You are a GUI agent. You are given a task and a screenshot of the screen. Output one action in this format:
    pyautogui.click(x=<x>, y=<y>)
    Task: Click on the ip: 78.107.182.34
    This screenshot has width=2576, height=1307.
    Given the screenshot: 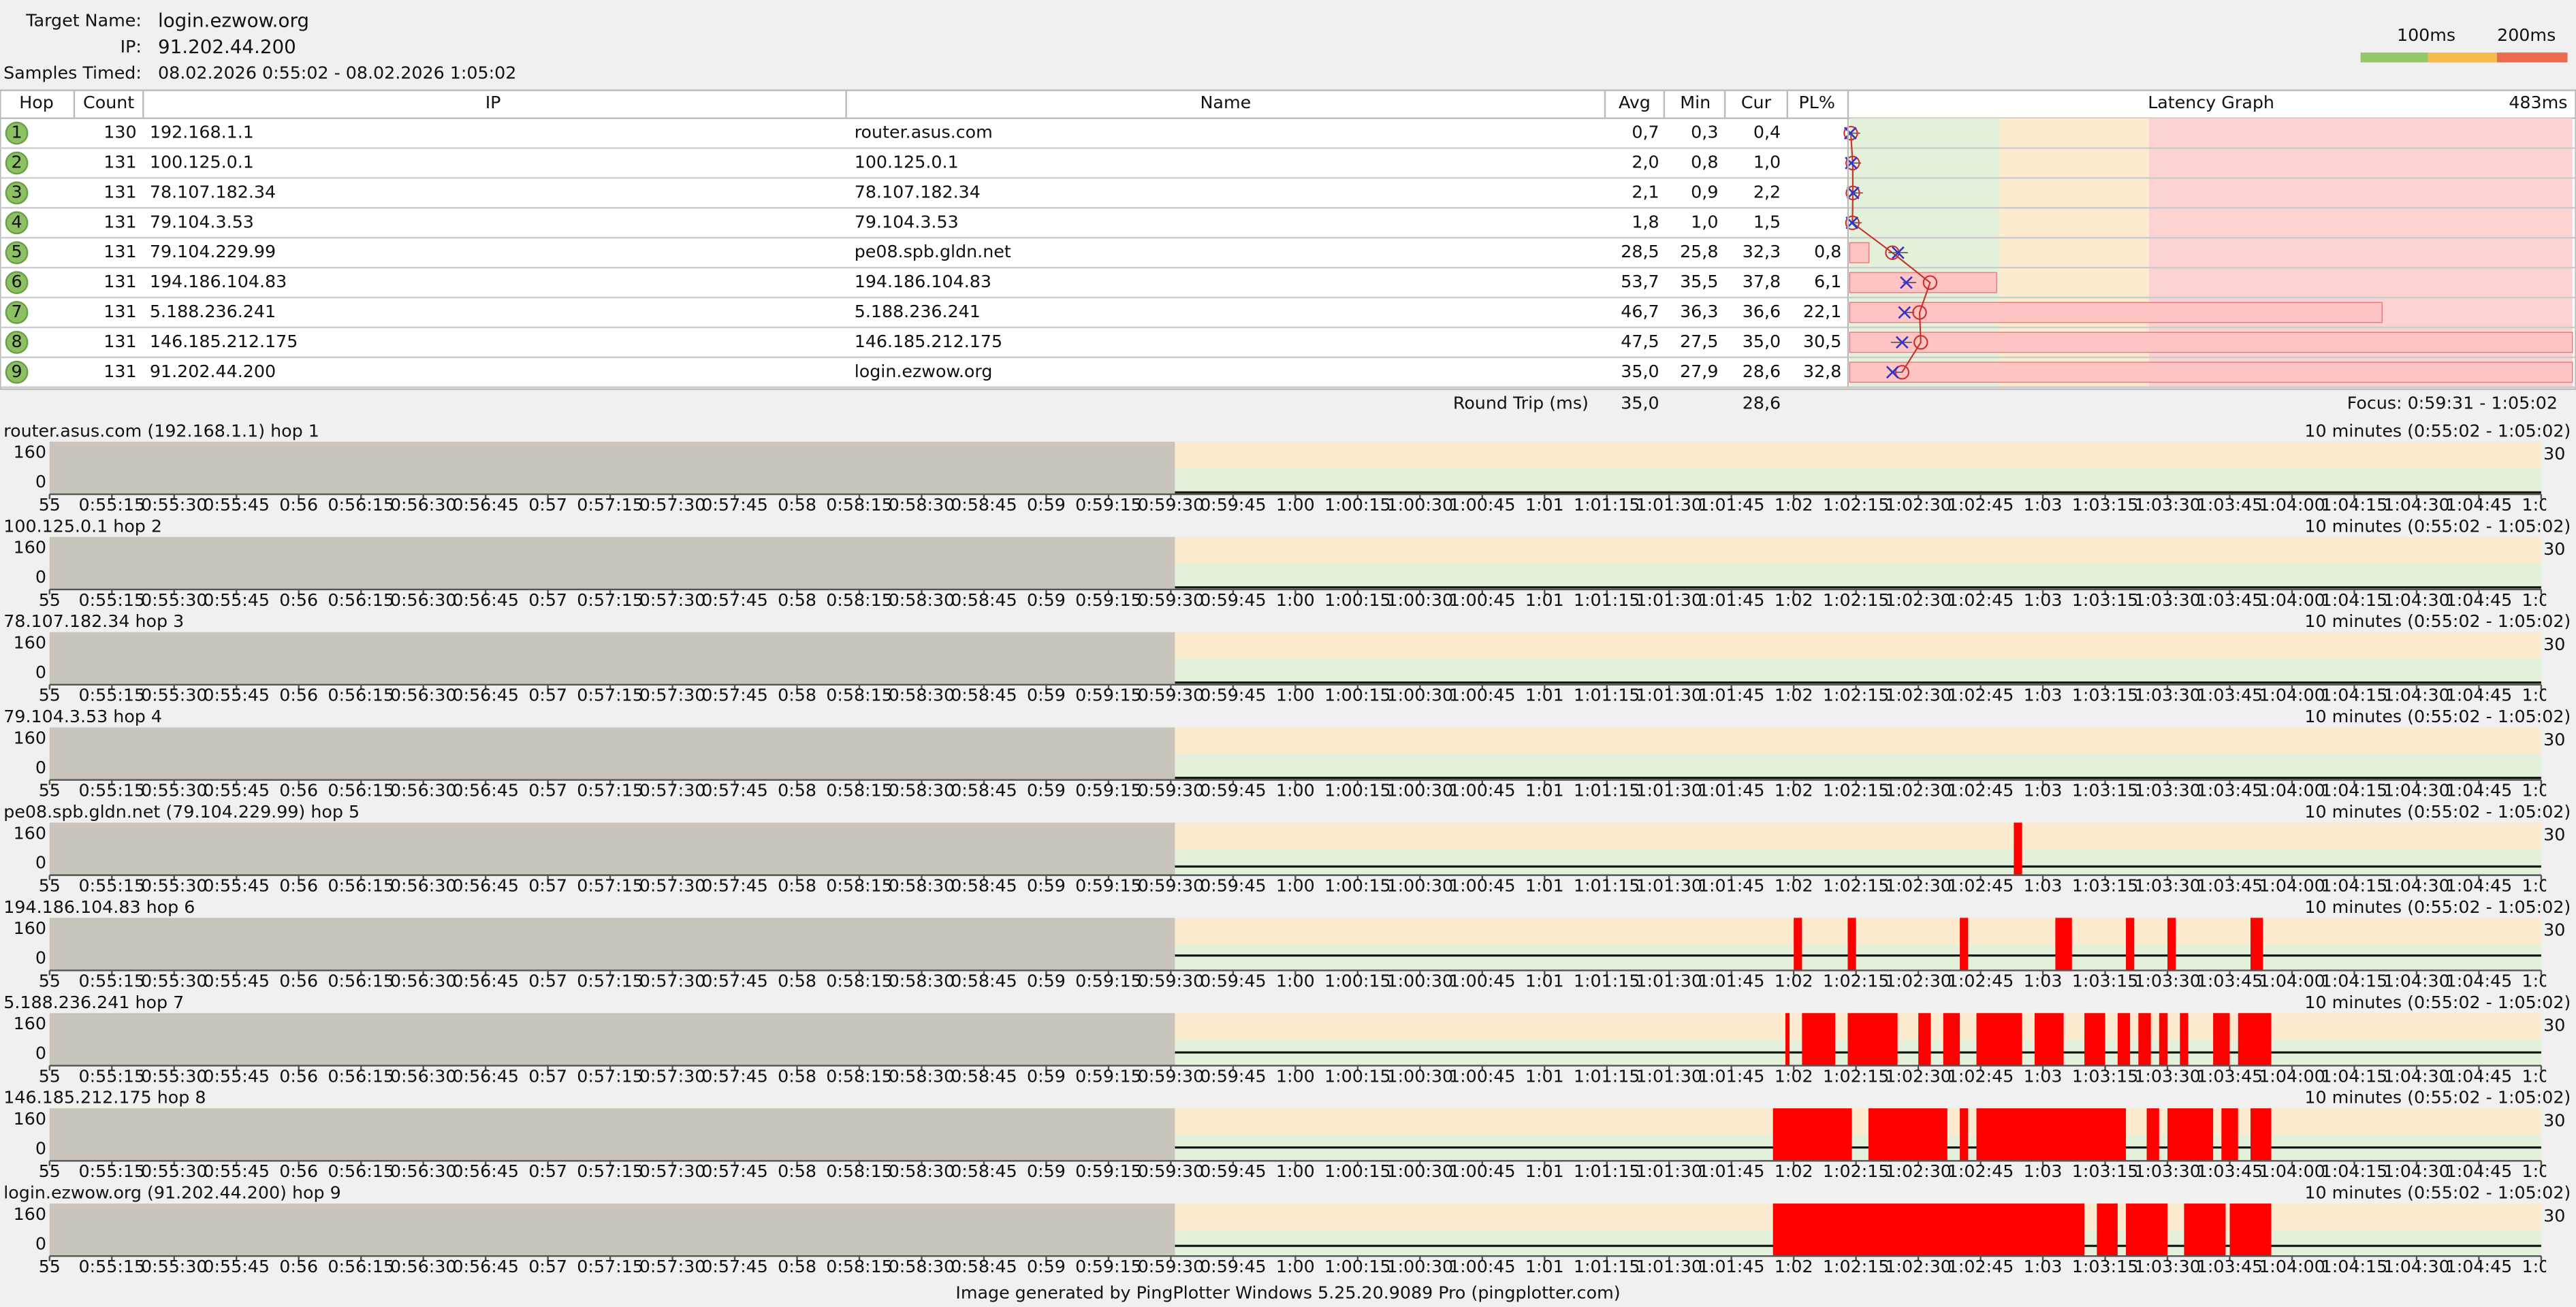 What is the action you would take?
    pyautogui.click(x=213, y=191)
    